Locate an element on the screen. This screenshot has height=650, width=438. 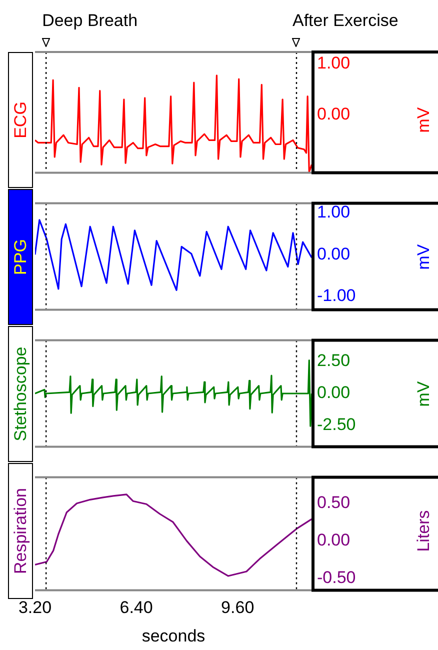
text: ECG is located at coordinates (20, 120).